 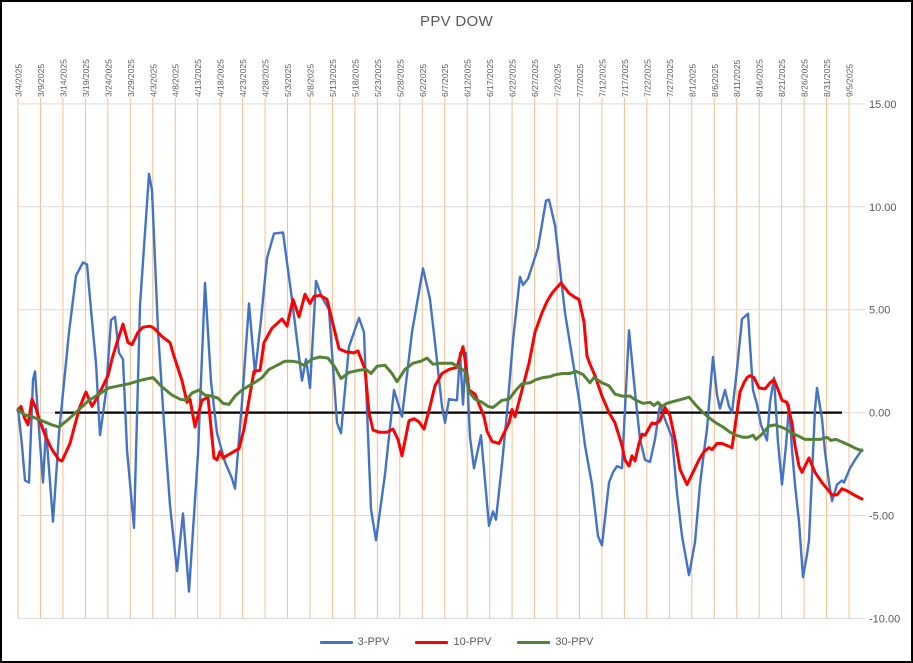 I want to click on chart-legend: 3-PPV 10-PPV 30-PPV, so click(x=456, y=642).